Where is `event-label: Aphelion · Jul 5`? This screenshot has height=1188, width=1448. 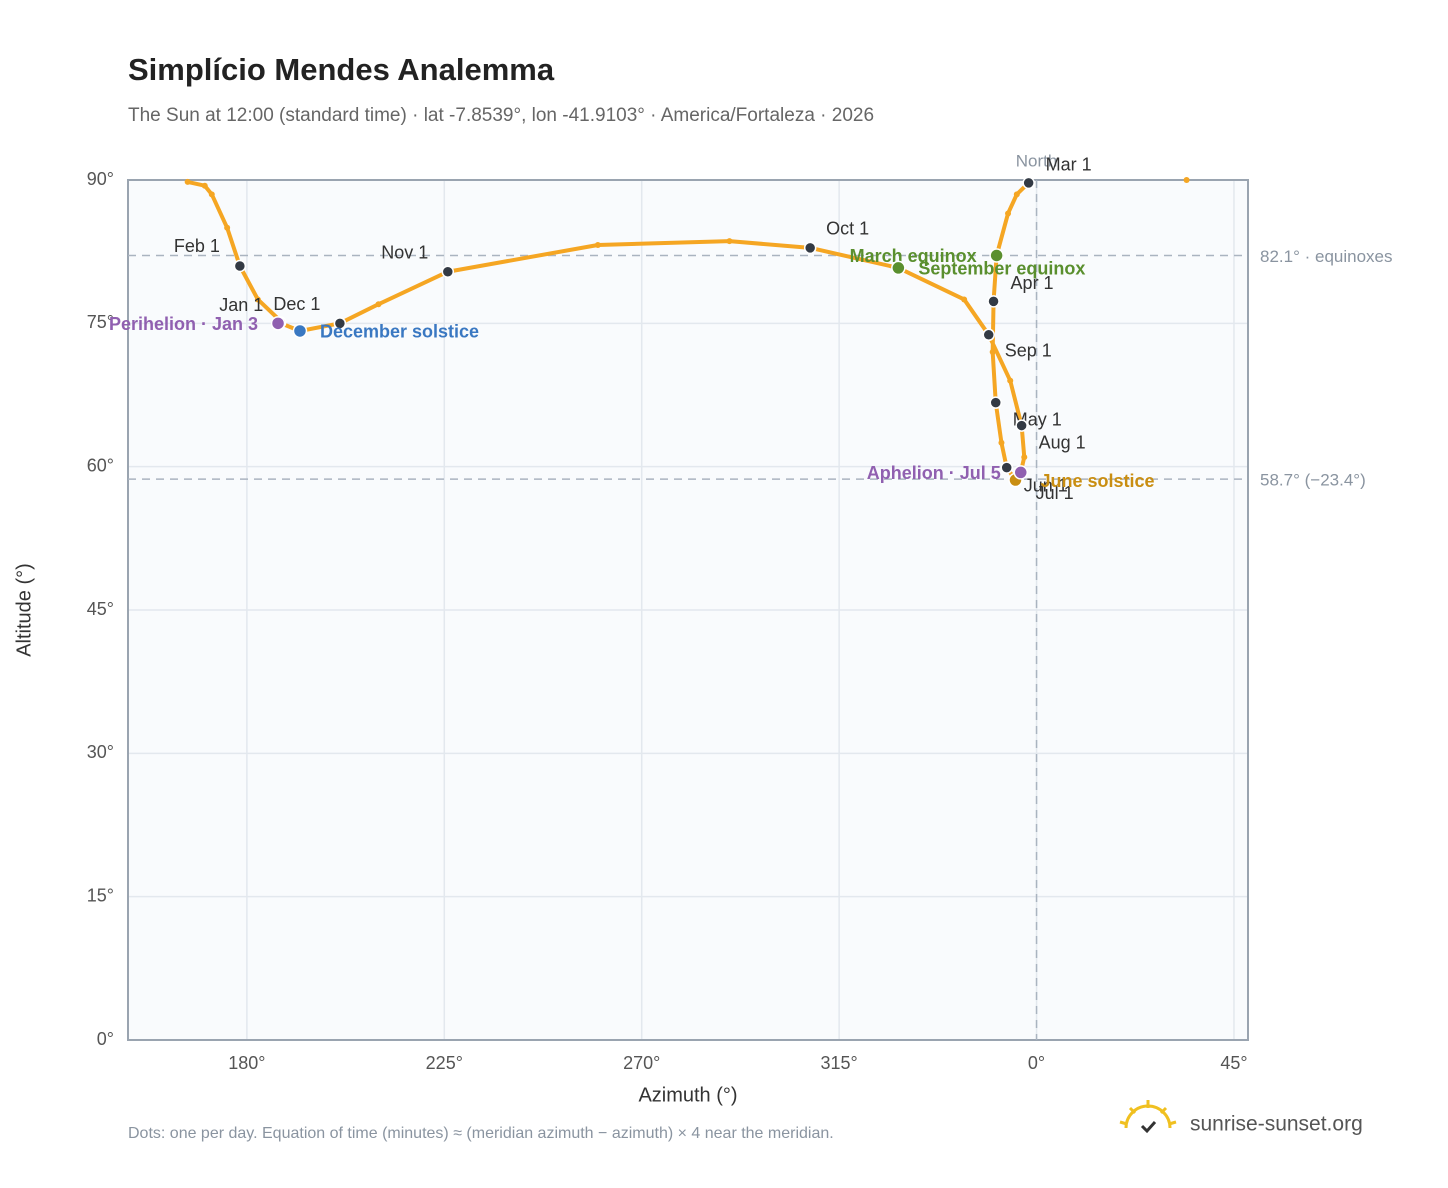 event-label: Aphelion · Jul 5 is located at coordinates (934, 473).